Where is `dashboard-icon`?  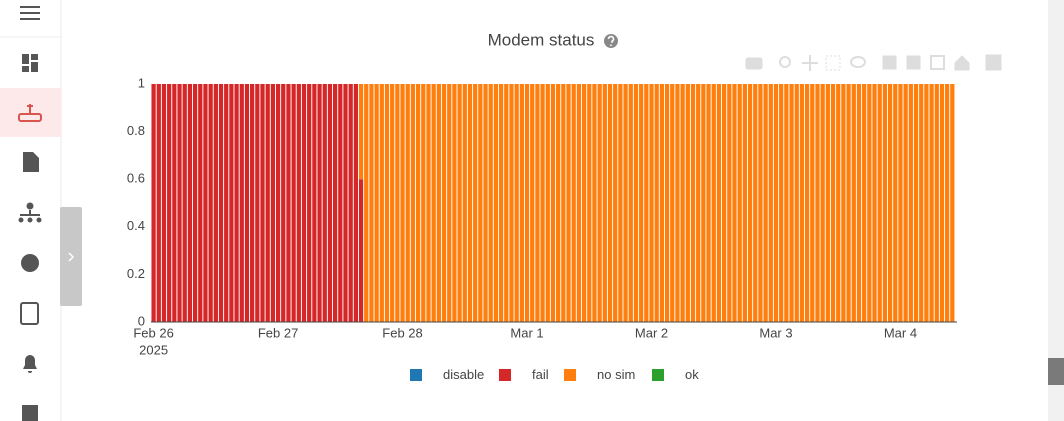 dashboard-icon is located at coordinates (30, 63).